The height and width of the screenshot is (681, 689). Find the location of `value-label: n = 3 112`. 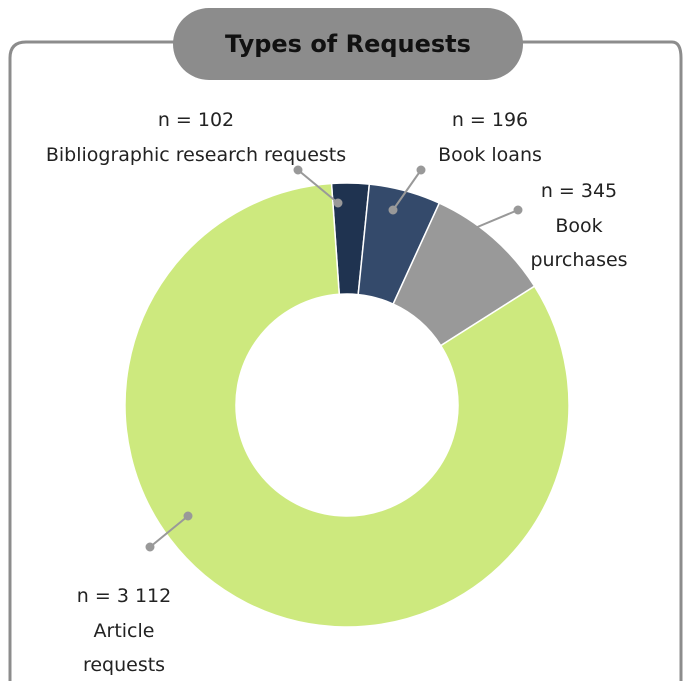

value-label: n = 3 112 is located at coordinates (124, 596).